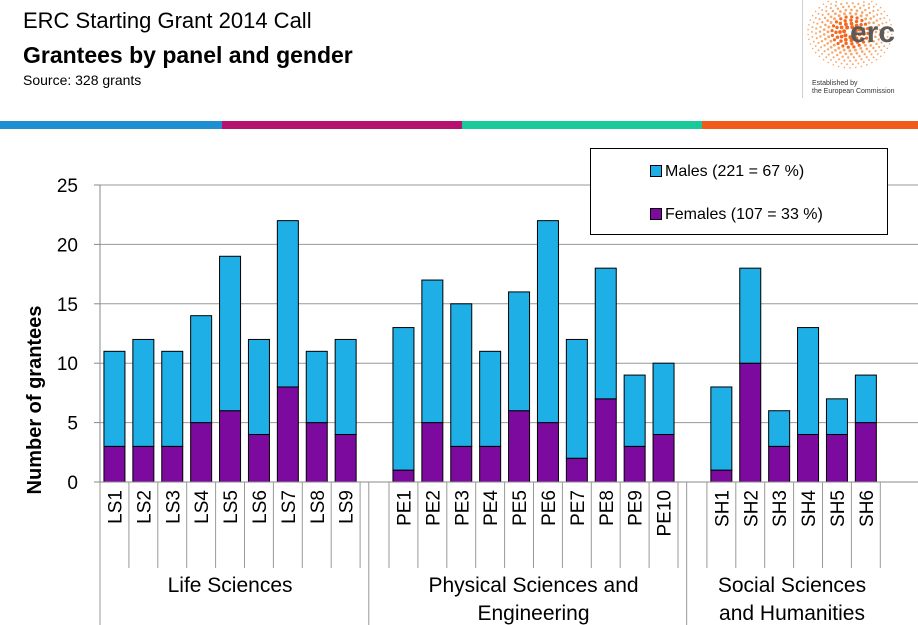  What do you see at coordinates (173, 507) in the screenshot?
I see `x-tick-label: LS3` at bounding box center [173, 507].